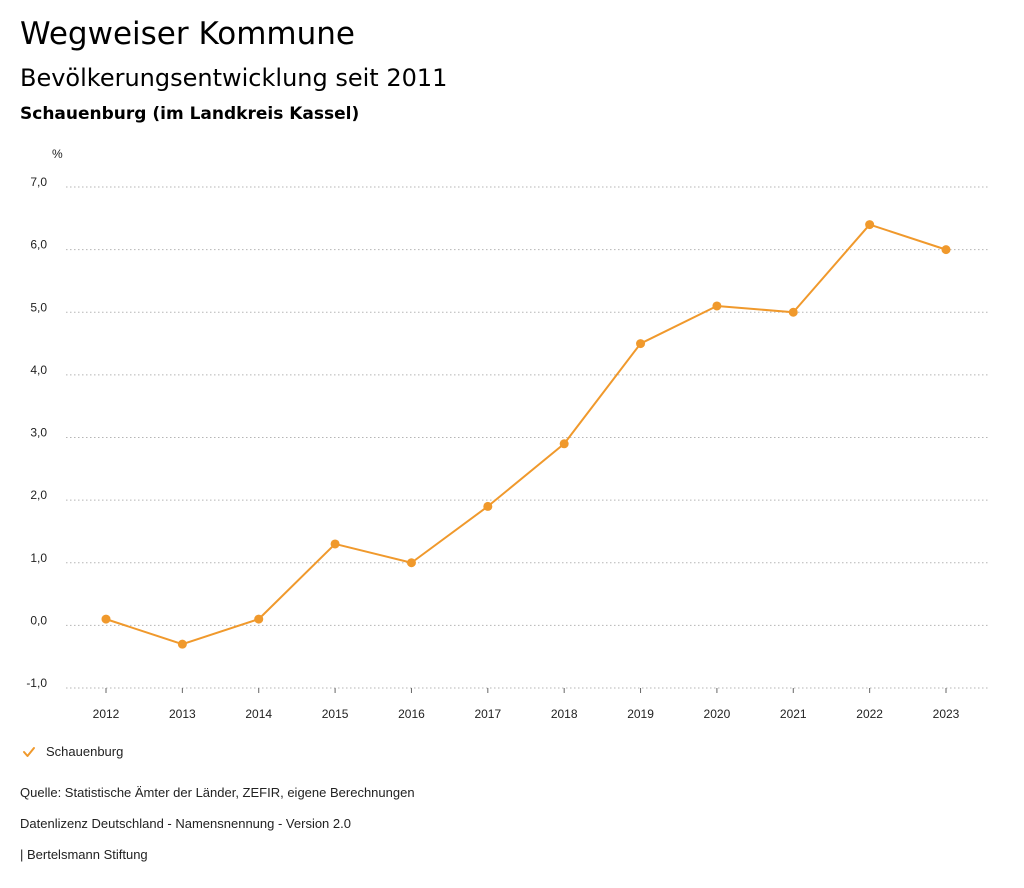 The width and height of the screenshot is (1024, 888). Describe the element at coordinates (946, 250) in the screenshot. I see `data-point-2023` at that location.